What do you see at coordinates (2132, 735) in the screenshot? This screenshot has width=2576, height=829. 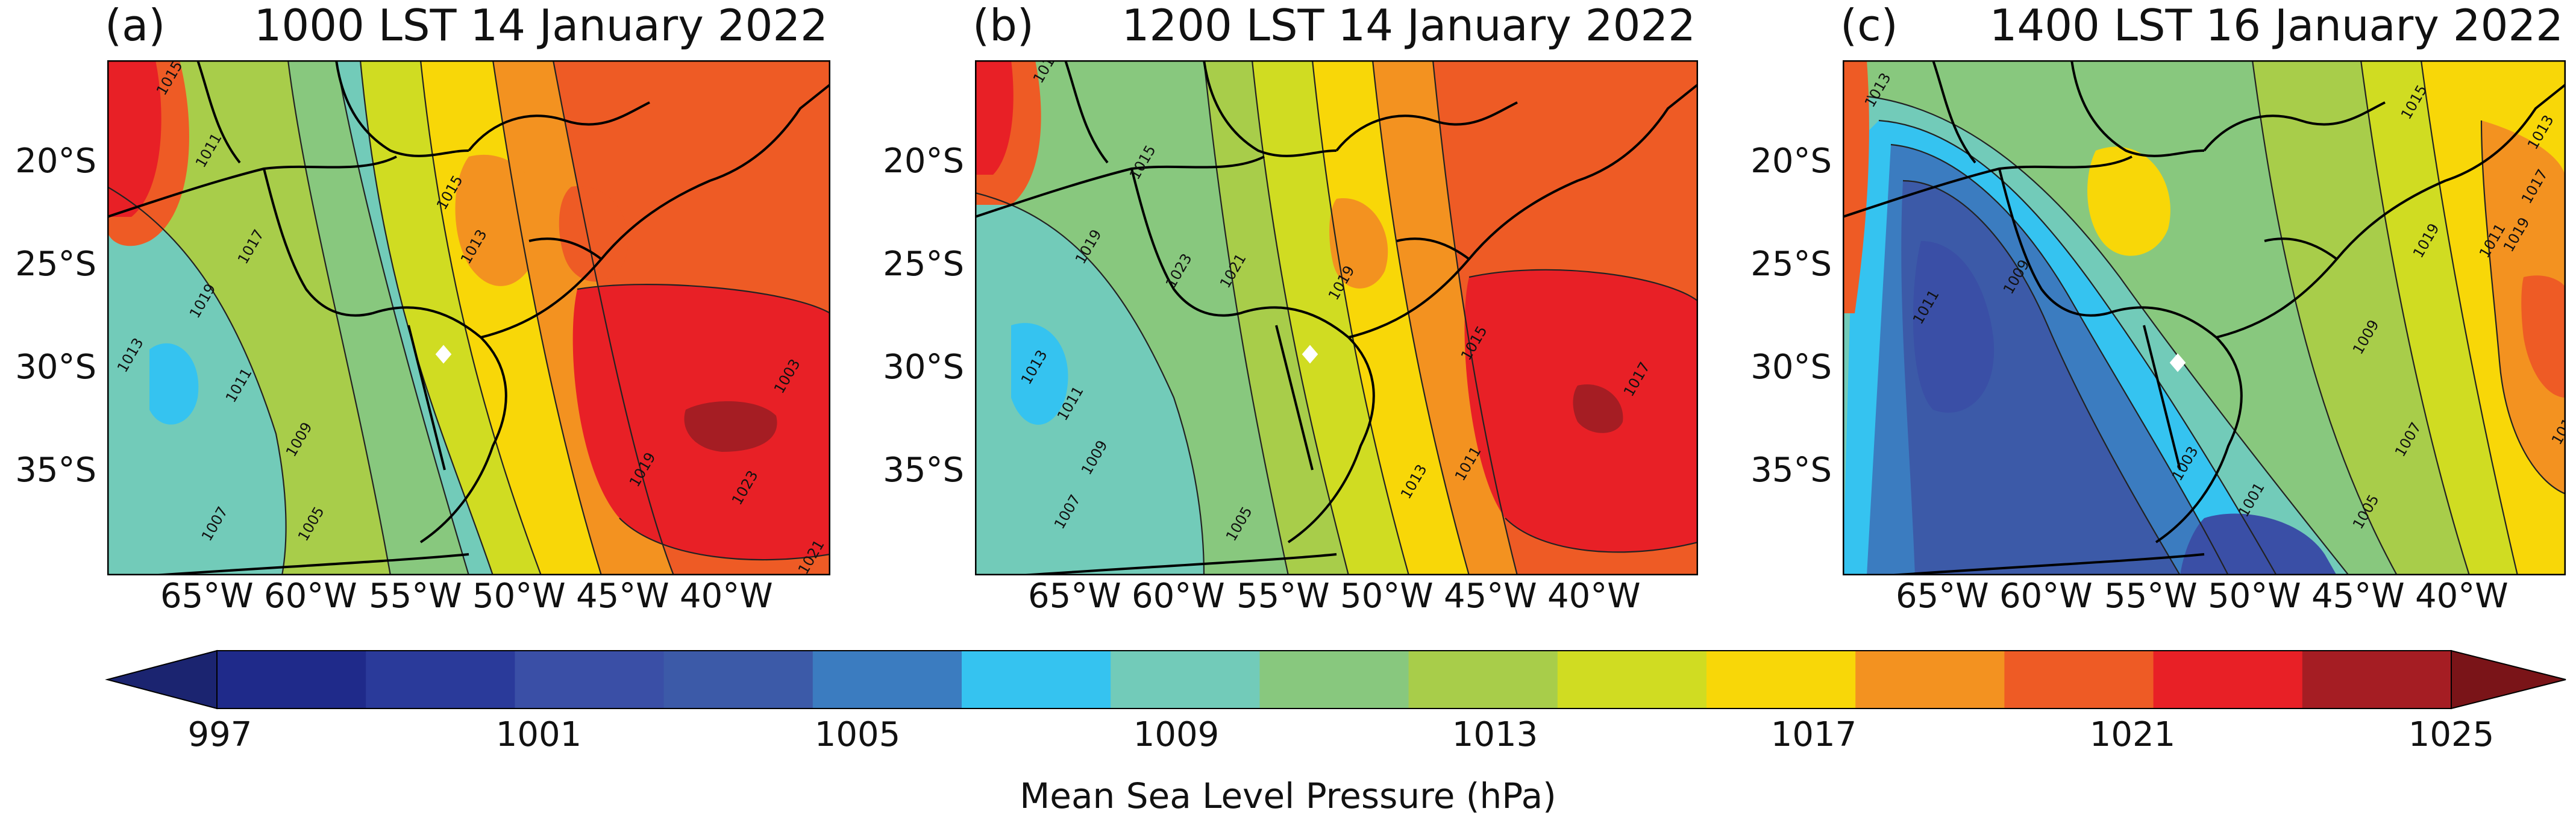 I see `colorbar-tick-1021: 1021` at bounding box center [2132, 735].